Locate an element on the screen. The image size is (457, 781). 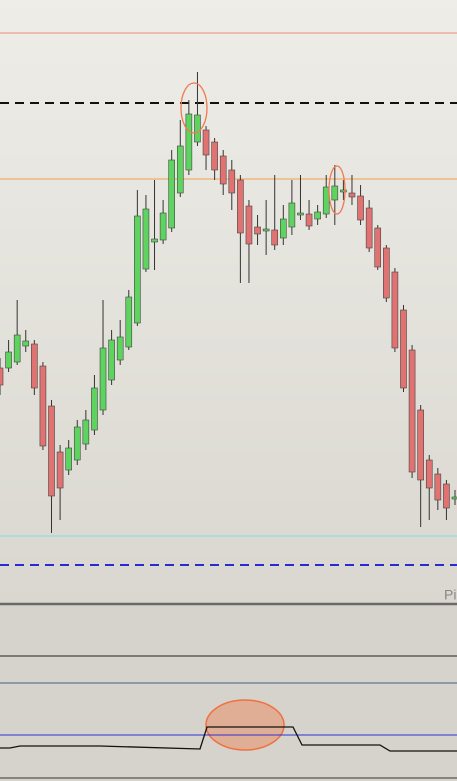
indicator-line is located at coordinates (228, 739).